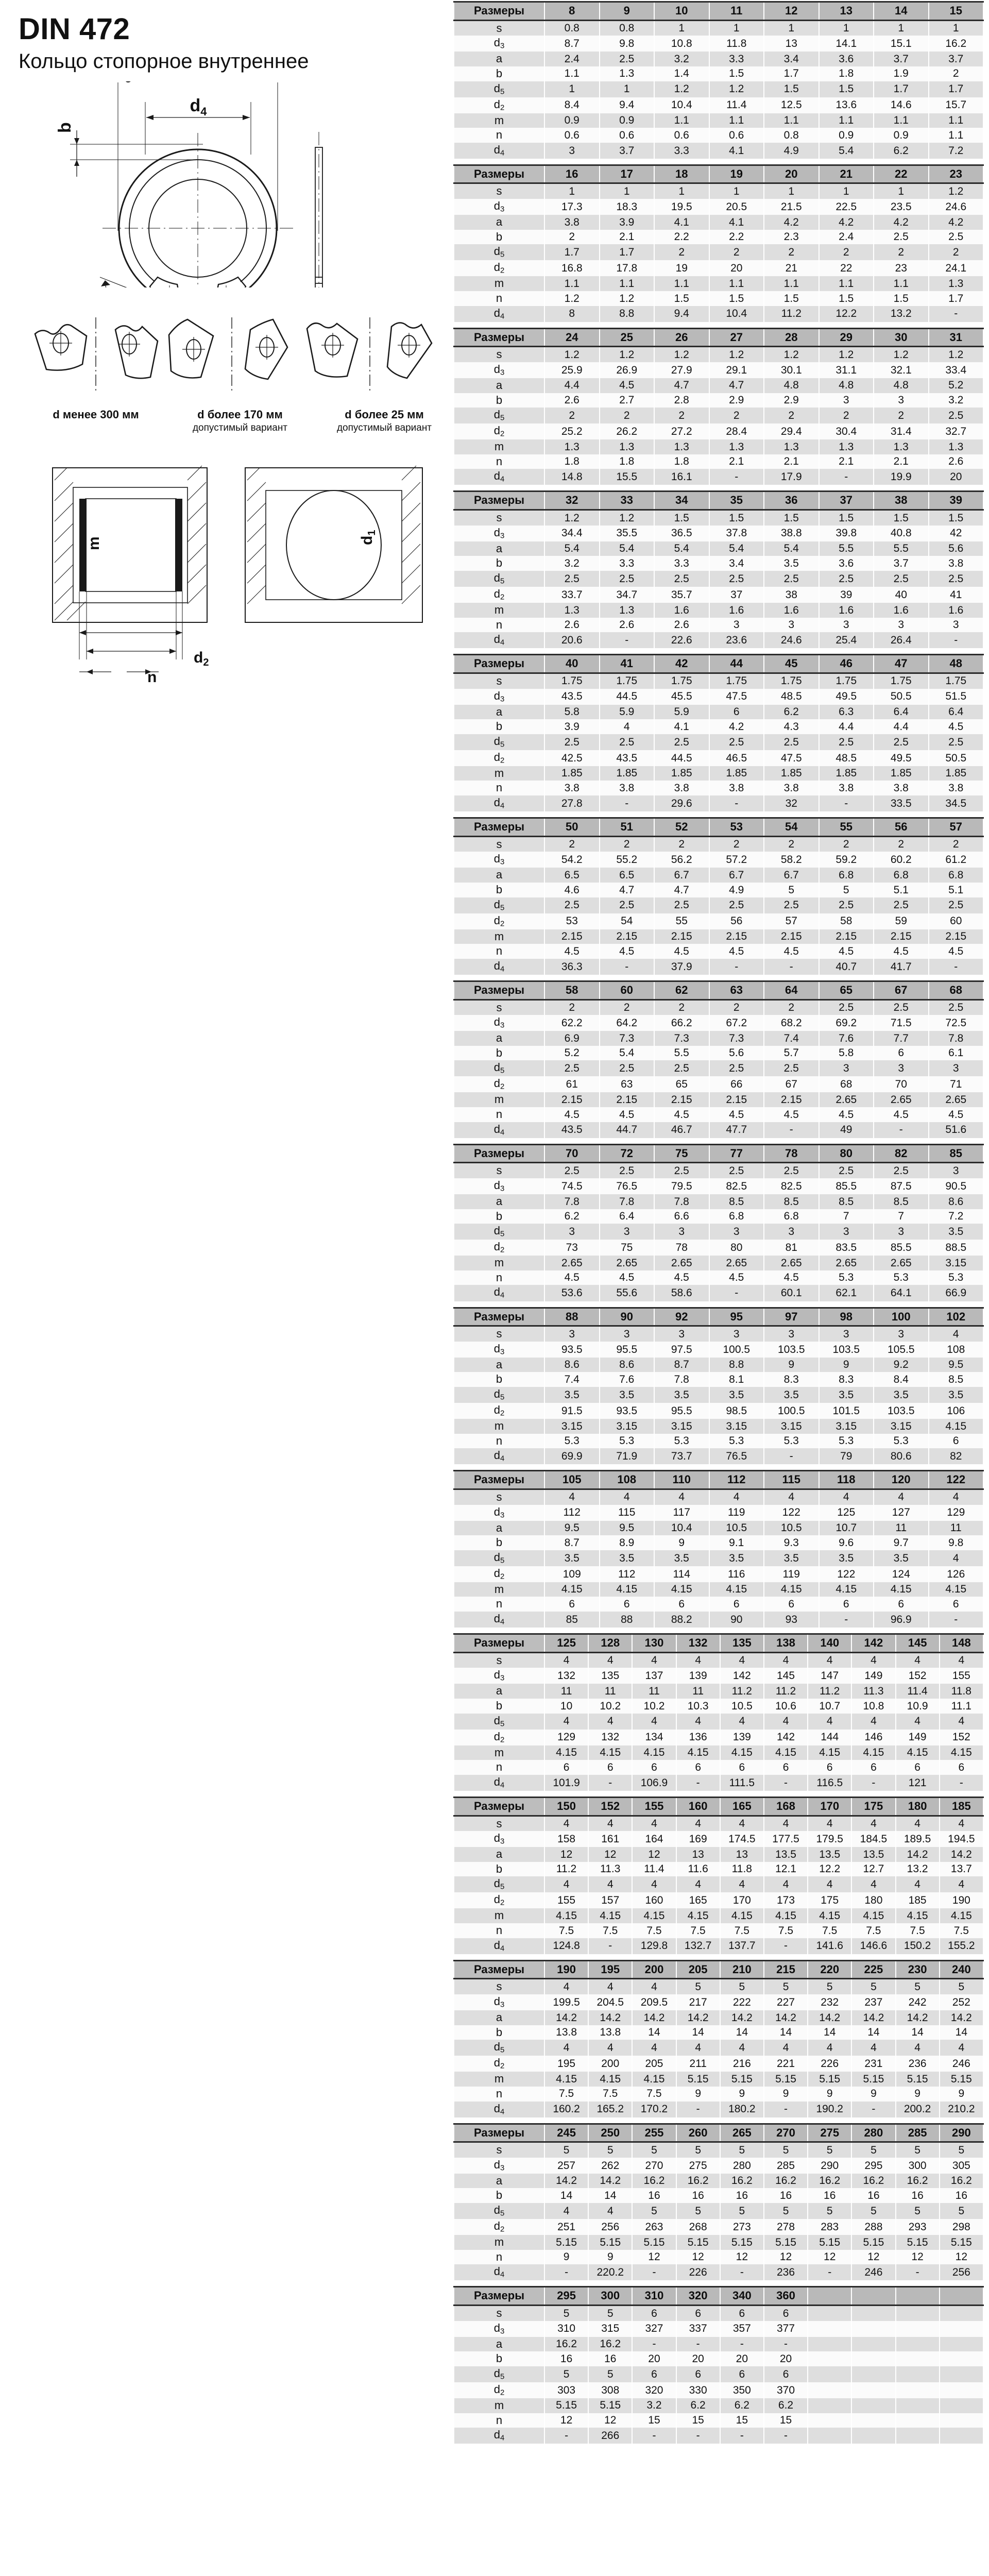 This screenshot has height=2576, width=989. I want to click on table-row: d2 25.2 26.2 27.2 28.4 29.4 30.4 31.4 32.7, so click(718, 431).